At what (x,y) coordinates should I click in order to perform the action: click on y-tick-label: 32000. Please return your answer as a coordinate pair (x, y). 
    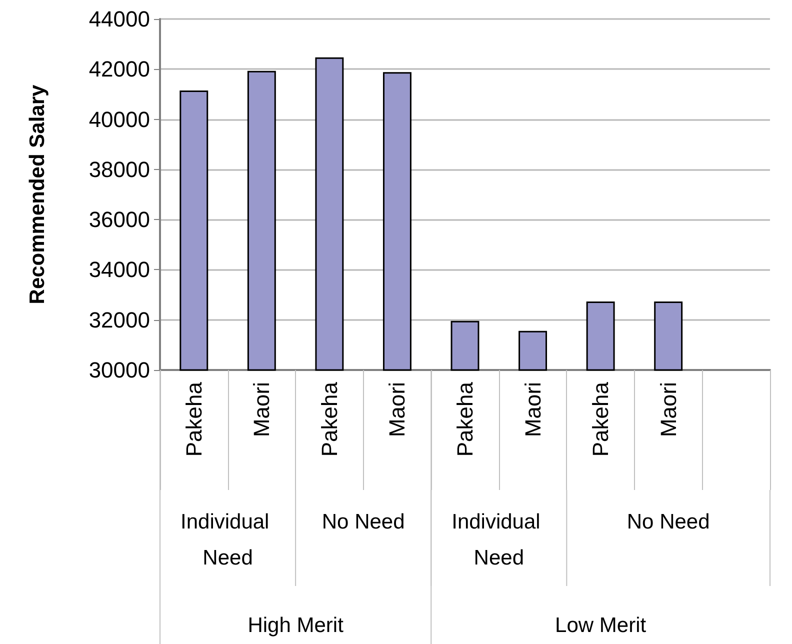
    Looking at the image, I should click on (119, 319).